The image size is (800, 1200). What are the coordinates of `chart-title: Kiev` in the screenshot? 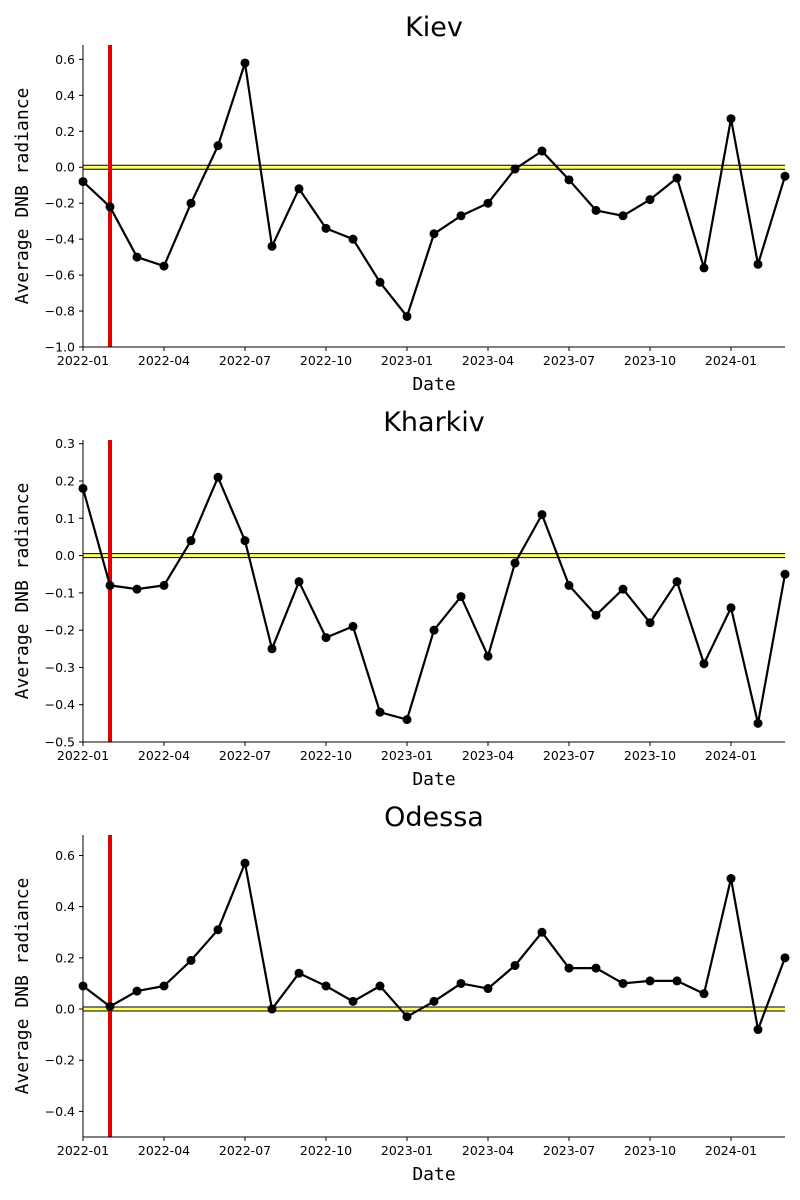 It's located at (434, 27).